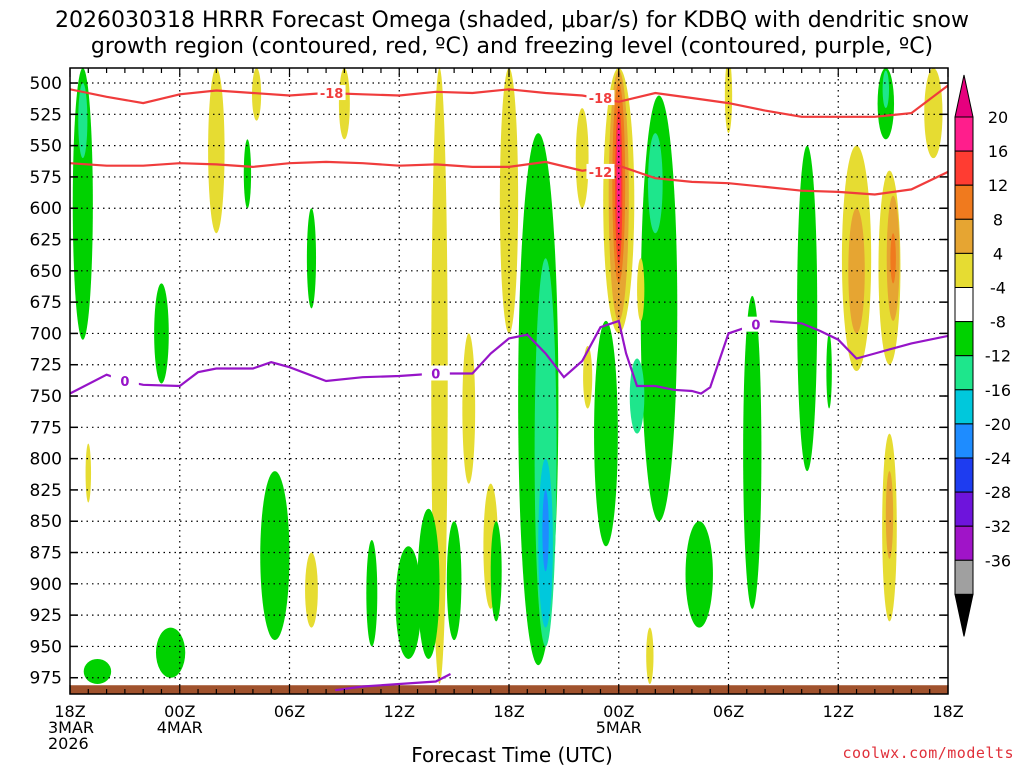 The image size is (1024, 768). Describe the element at coordinates (46, 366) in the screenshot. I see `y-tick-label-725: 725` at that location.